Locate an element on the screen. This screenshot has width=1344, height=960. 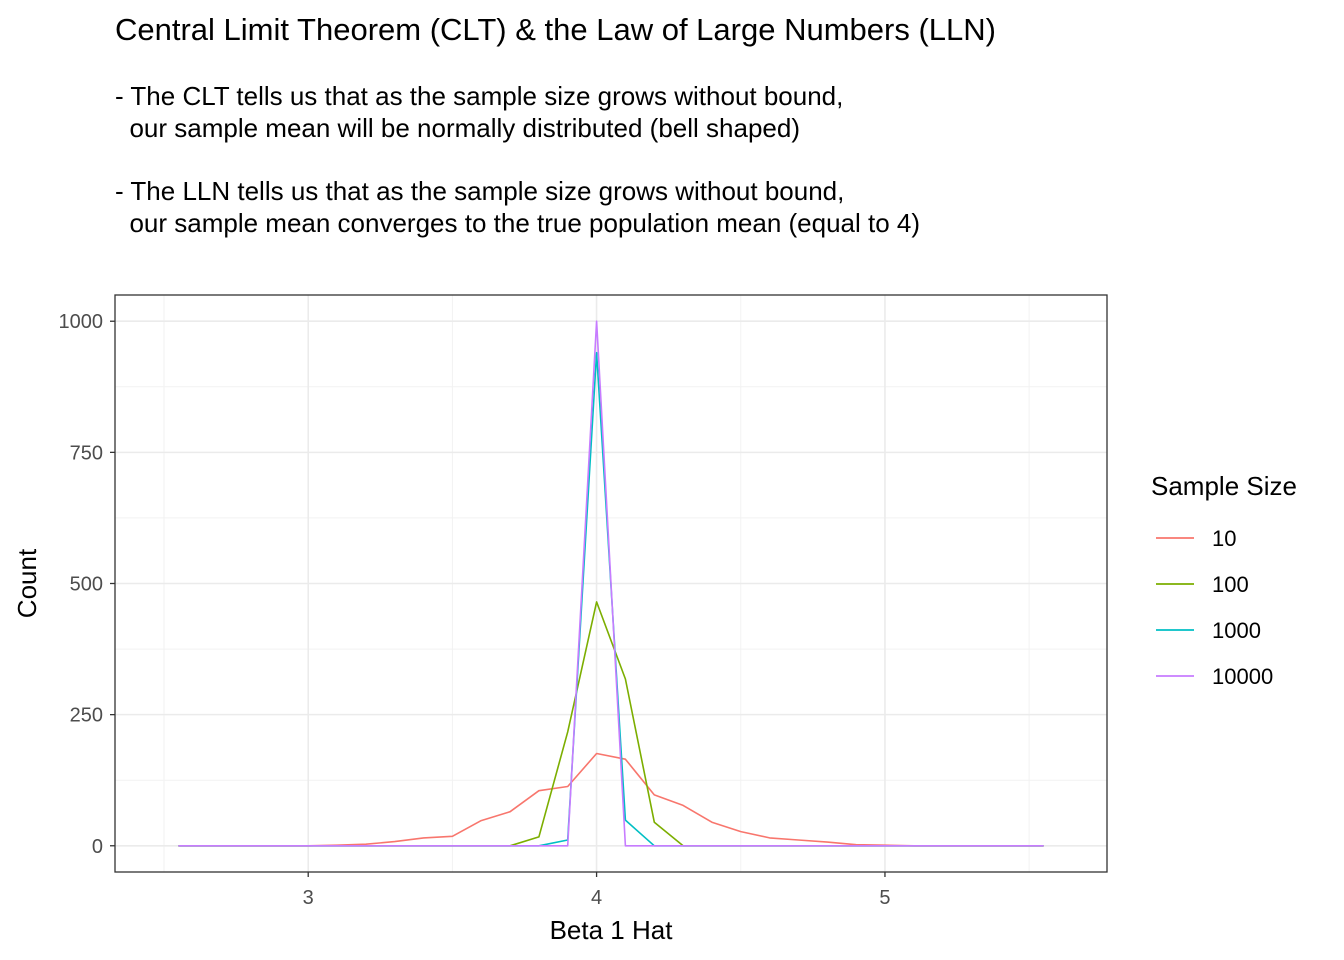
y-tick-label: 500 is located at coordinates (86, 585).